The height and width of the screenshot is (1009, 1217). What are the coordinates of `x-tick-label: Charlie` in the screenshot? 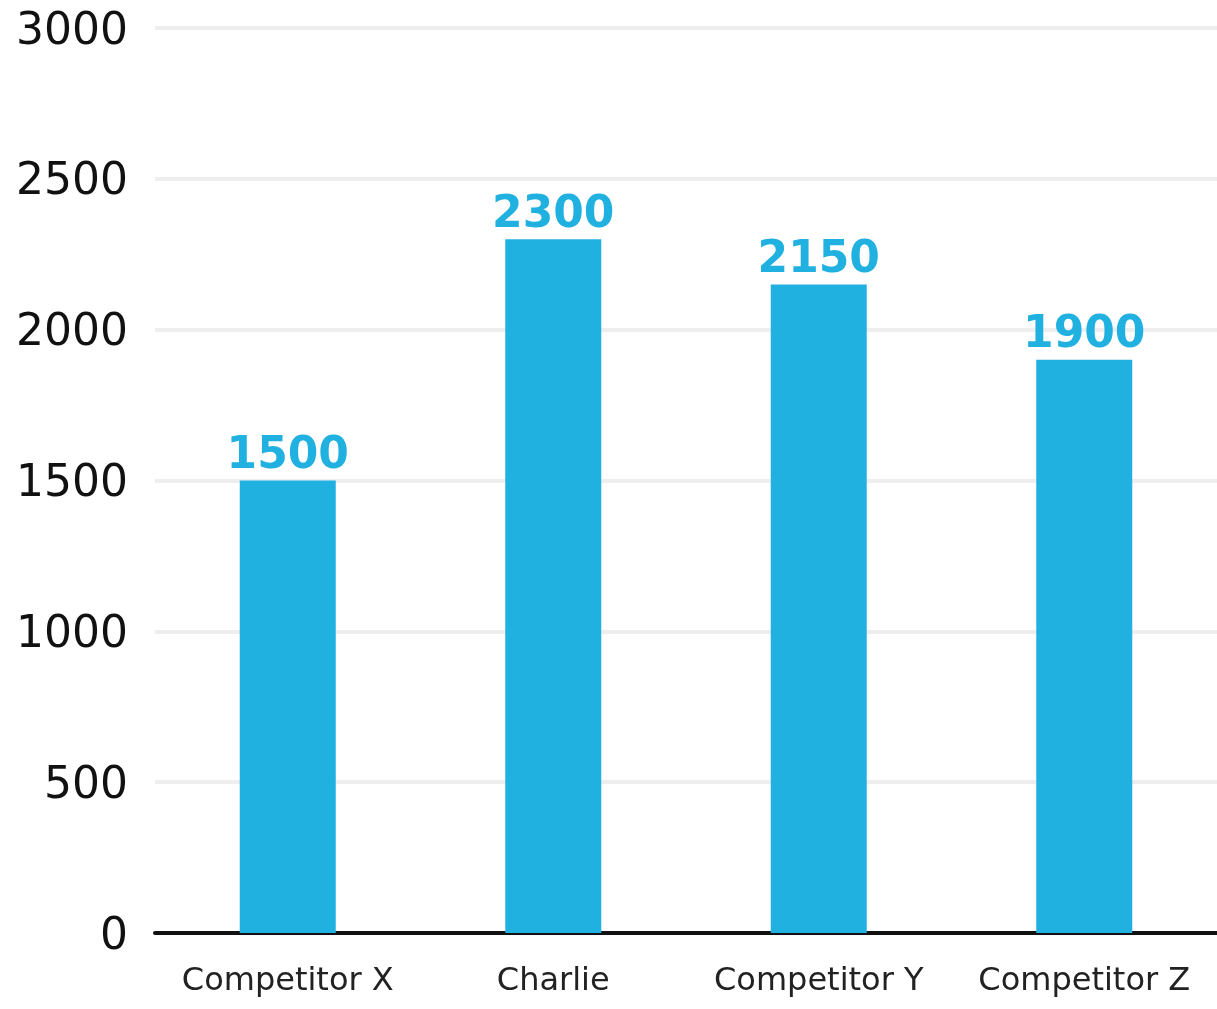 It's located at (553, 979).